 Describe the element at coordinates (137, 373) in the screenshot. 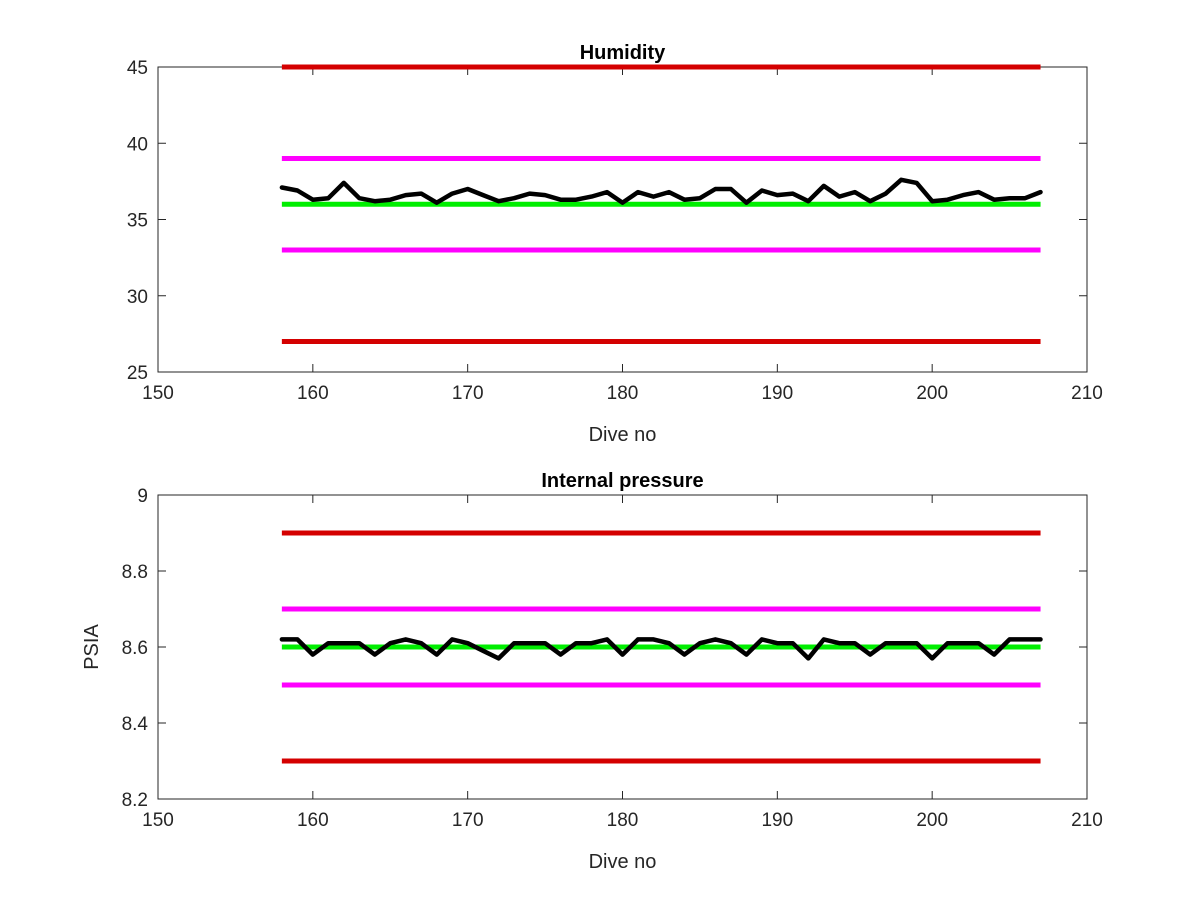

I see `y-tick-label: 25` at that location.